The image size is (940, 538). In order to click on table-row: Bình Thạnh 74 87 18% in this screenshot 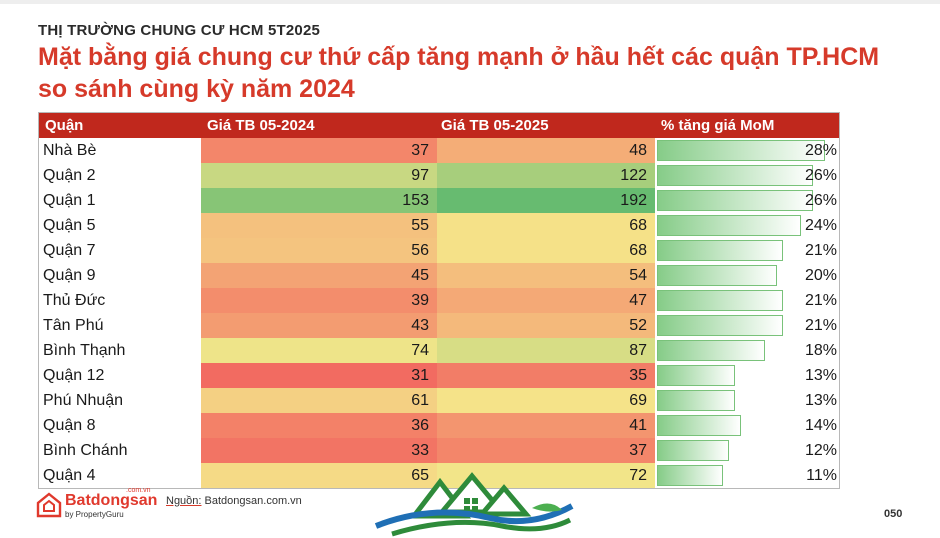, I will do `click(439, 350)`.